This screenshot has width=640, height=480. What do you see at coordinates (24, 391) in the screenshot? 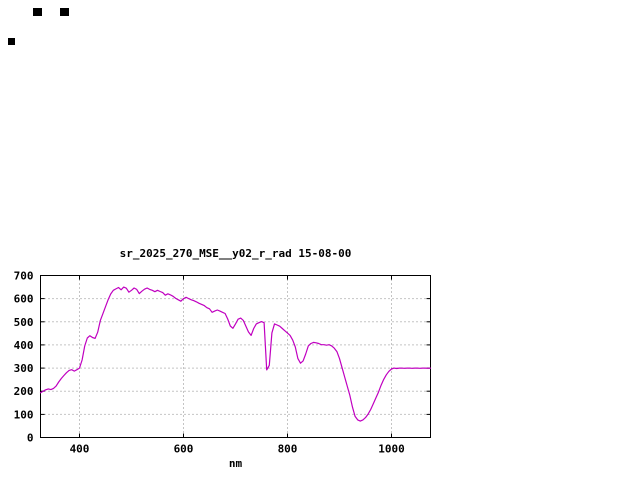
I see `y-tick-label: 200` at bounding box center [24, 391].